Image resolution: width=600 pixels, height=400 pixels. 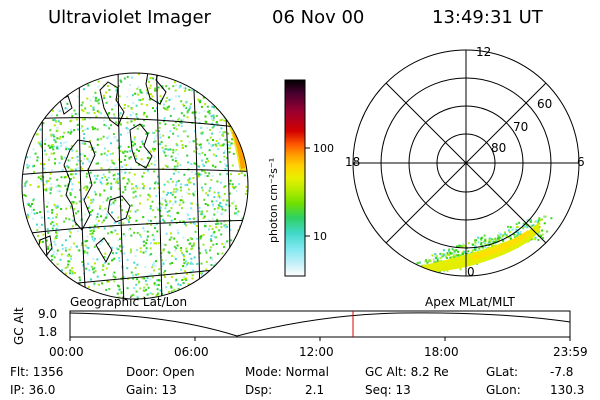 I want to click on gain-value: Gain: 13, so click(x=151, y=390).